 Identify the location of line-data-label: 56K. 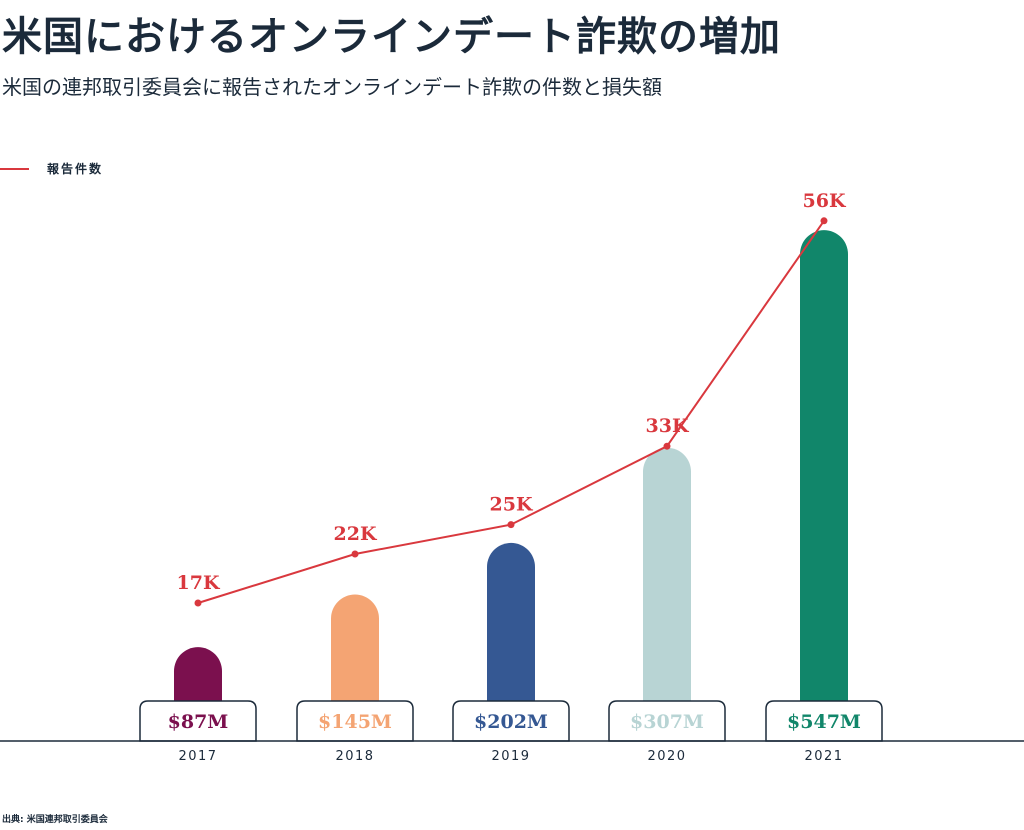
(825, 201).